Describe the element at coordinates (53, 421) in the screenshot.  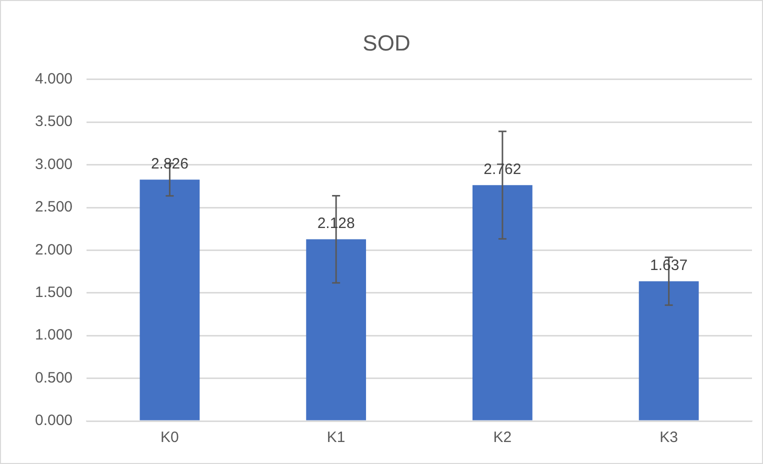
I see `y-tick-label: 0.000` at that location.